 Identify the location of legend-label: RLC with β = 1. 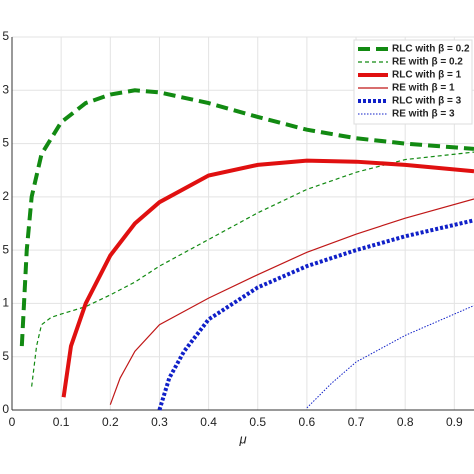
(427, 75).